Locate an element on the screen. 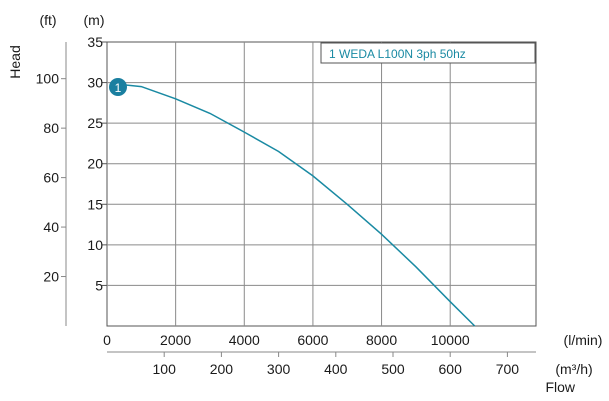 The height and width of the screenshot is (401, 609). series-marker-label: 1 is located at coordinates (118, 88).